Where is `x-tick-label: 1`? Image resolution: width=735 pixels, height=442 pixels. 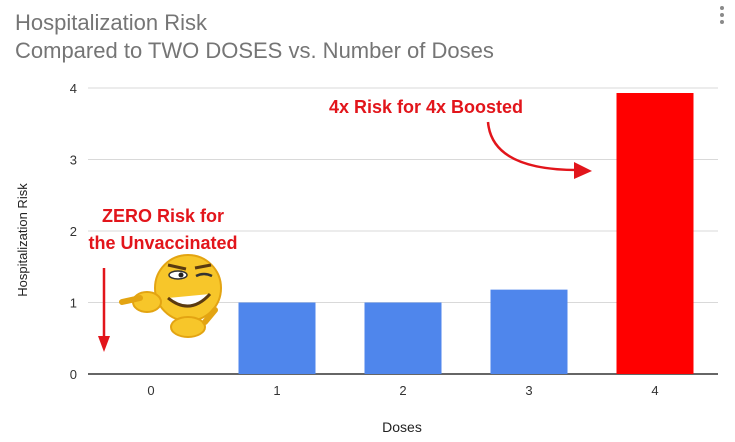
x-tick-label: 1 is located at coordinates (276, 390).